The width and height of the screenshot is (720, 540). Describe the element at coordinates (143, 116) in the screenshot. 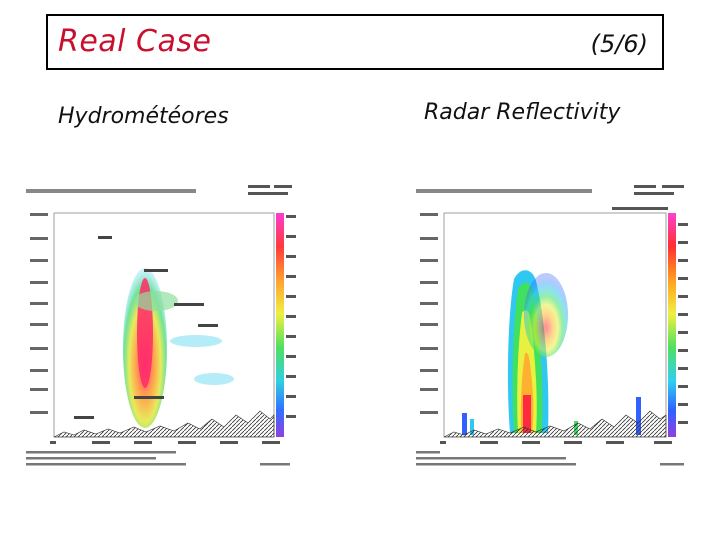

I see `left-caption: Hydrométéores` at that location.